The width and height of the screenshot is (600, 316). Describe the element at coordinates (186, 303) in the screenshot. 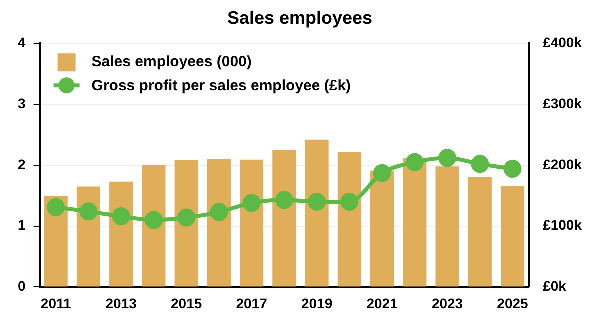

I see `x-tick-label: 2015` at that location.